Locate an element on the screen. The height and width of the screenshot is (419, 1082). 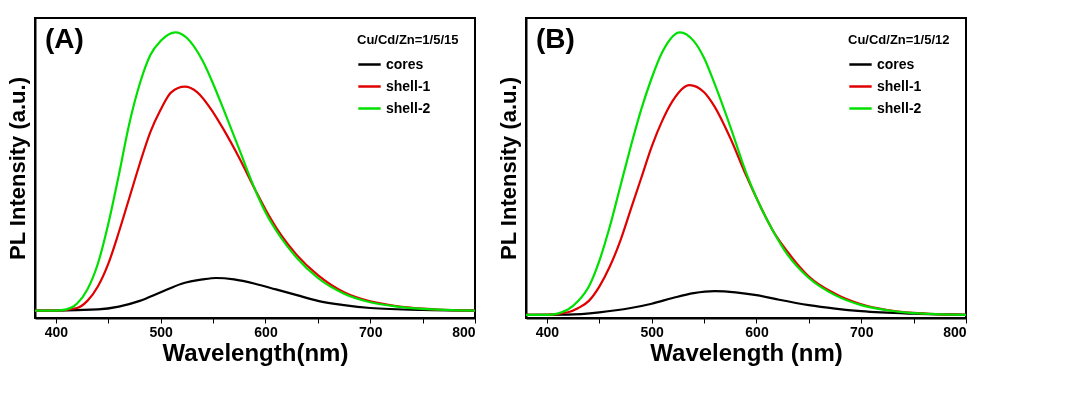
x-axis-title: Wavelength(nm) is located at coordinates (255, 352).